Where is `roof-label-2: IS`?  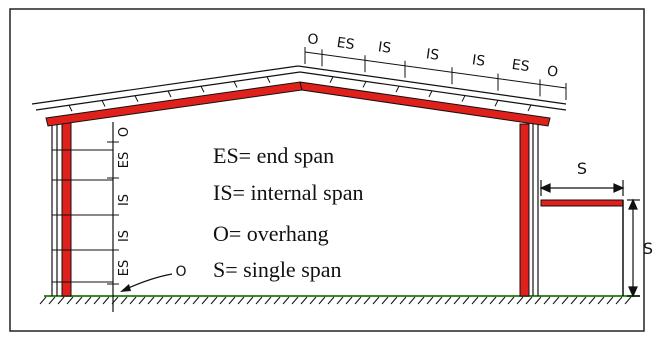
roof-label-2: IS is located at coordinates (384, 48).